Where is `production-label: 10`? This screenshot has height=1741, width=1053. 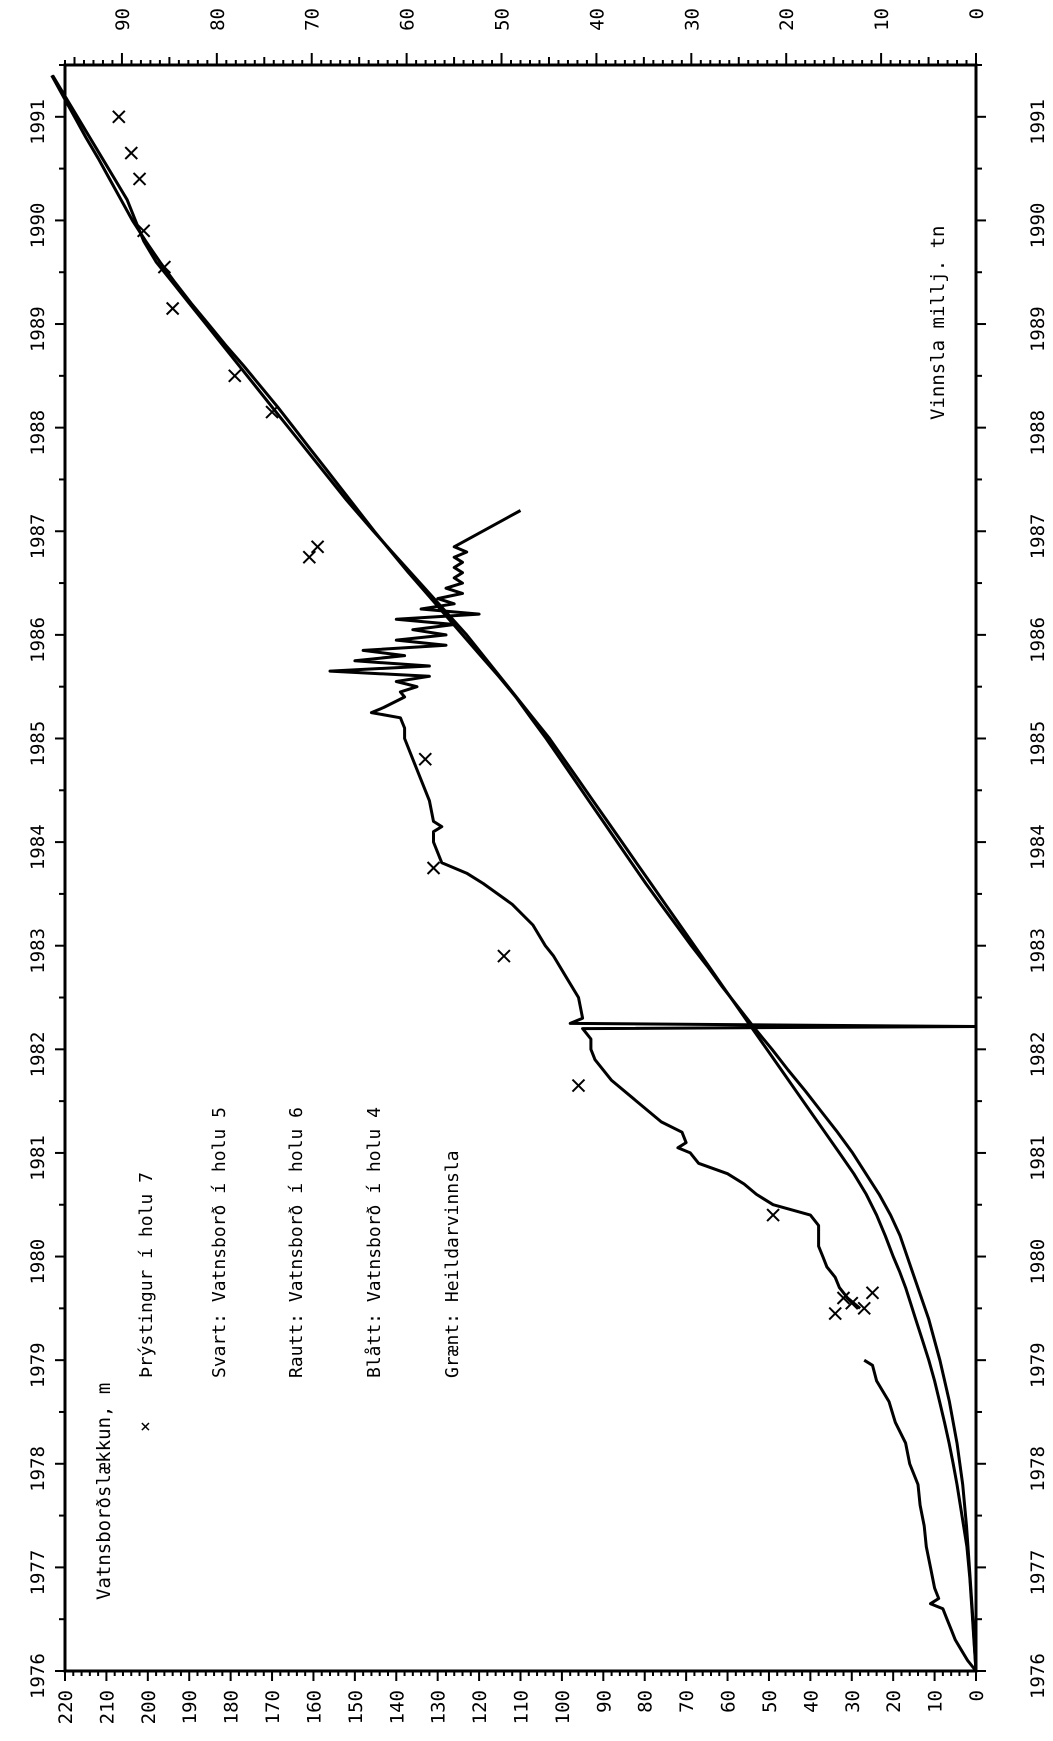
production-label: 10 is located at coordinates (882, 19).